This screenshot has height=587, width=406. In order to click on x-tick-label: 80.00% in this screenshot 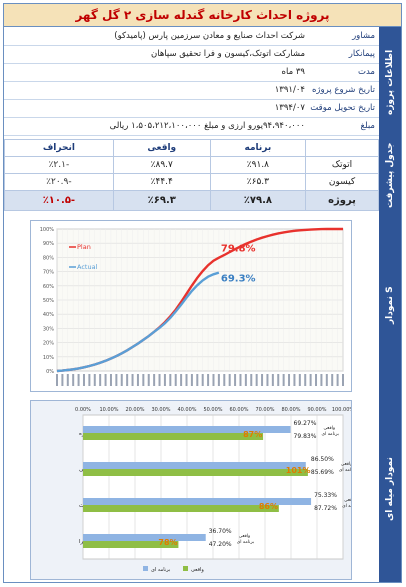, I will do `click(290, 410)`.